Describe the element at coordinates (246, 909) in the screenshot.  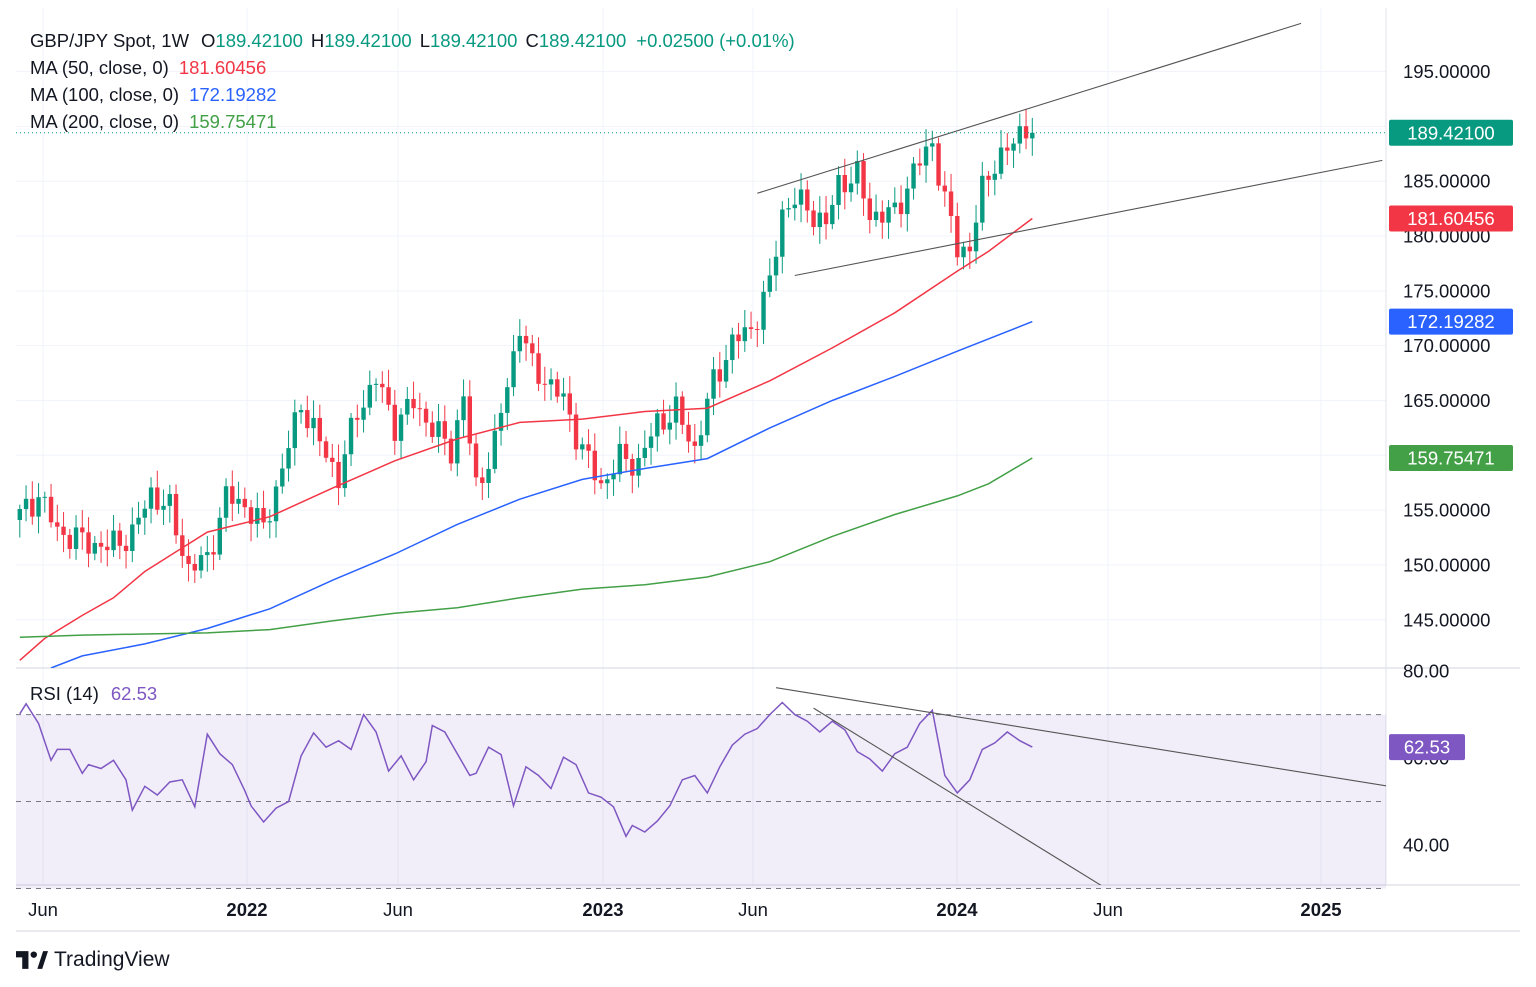
I see `time-axis-label: 2022` at that location.